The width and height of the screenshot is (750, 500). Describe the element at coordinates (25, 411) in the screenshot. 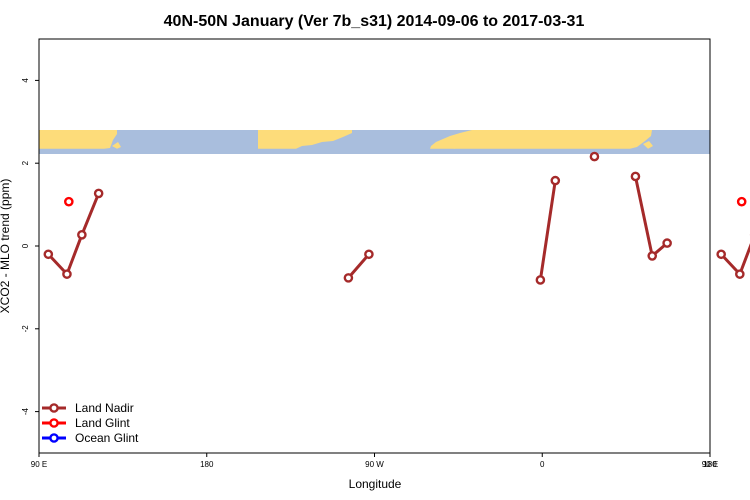

I see `y-tick-label: -4` at that location.